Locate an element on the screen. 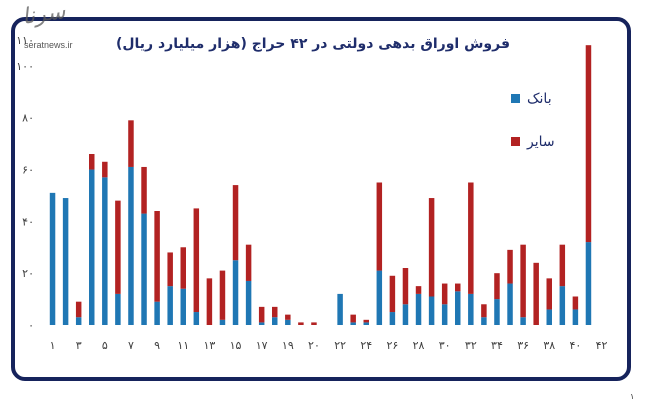 The image size is (655, 401). x-tick-label: ۲۲ is located at coordinates (340, 345).